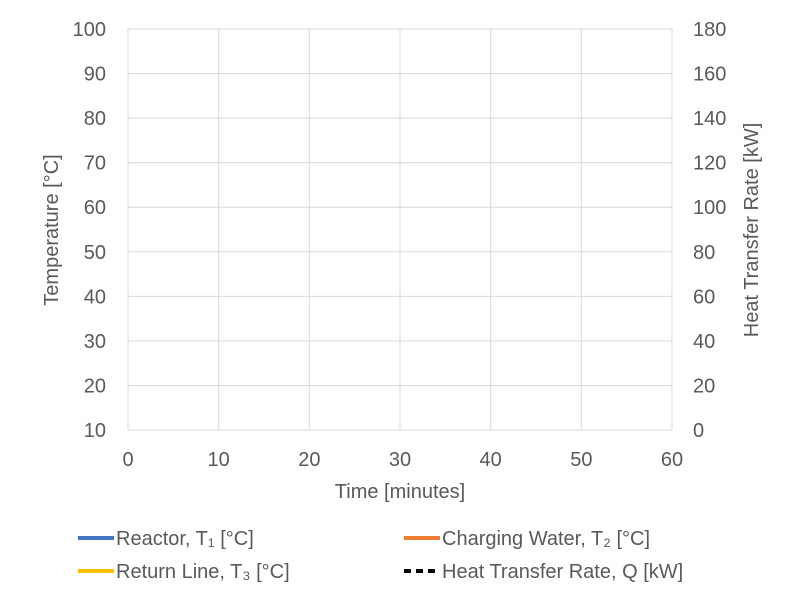 This screenshot has height=605, width=800. I want to click on legend-item: Heat Transfer Rate, Q [kW], so click(543, 572).